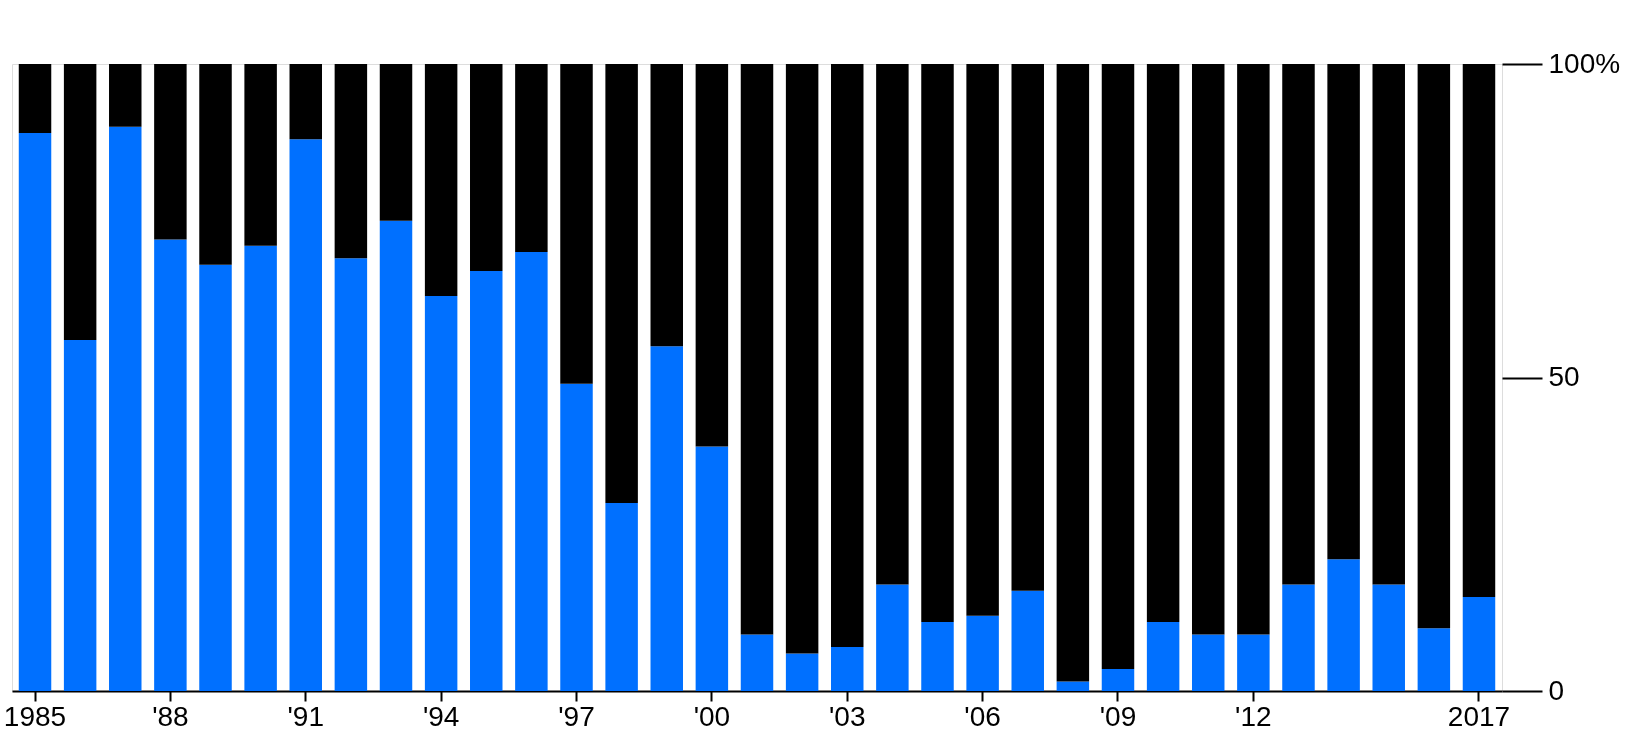  I want to click on x-tick-label: '06, so click(982, 716).